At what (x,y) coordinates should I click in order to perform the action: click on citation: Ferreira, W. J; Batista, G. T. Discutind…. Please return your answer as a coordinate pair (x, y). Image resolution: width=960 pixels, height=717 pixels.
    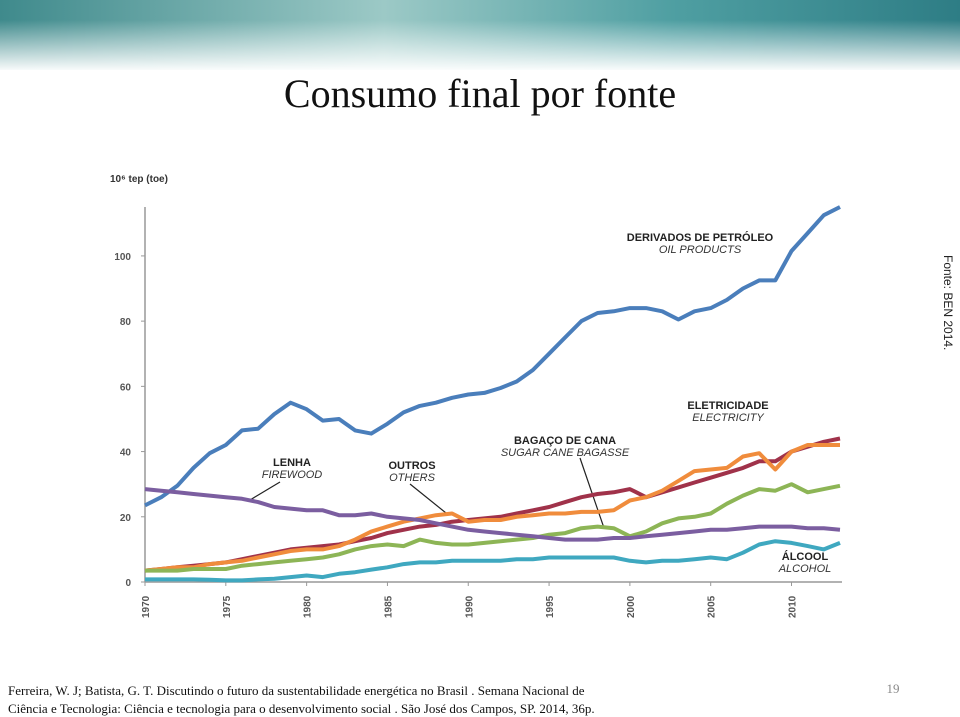
    Looking at the image, I should click on (296, 690).